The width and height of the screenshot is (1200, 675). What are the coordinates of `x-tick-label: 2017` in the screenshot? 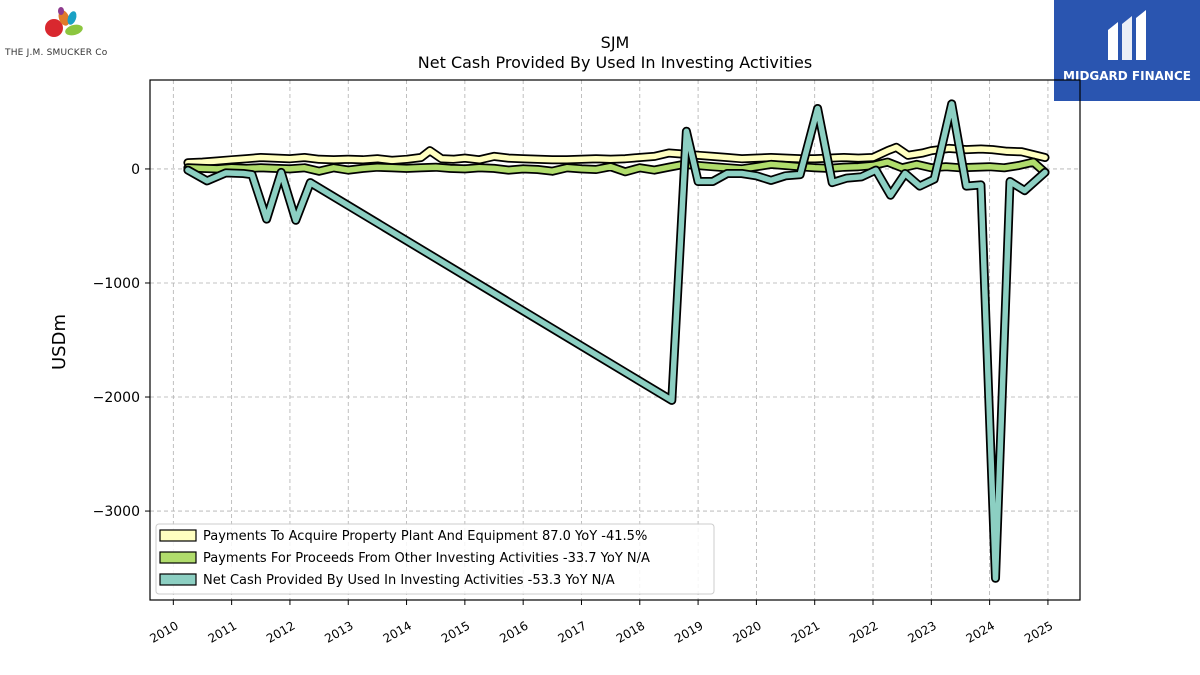 It's located at (572, 631).